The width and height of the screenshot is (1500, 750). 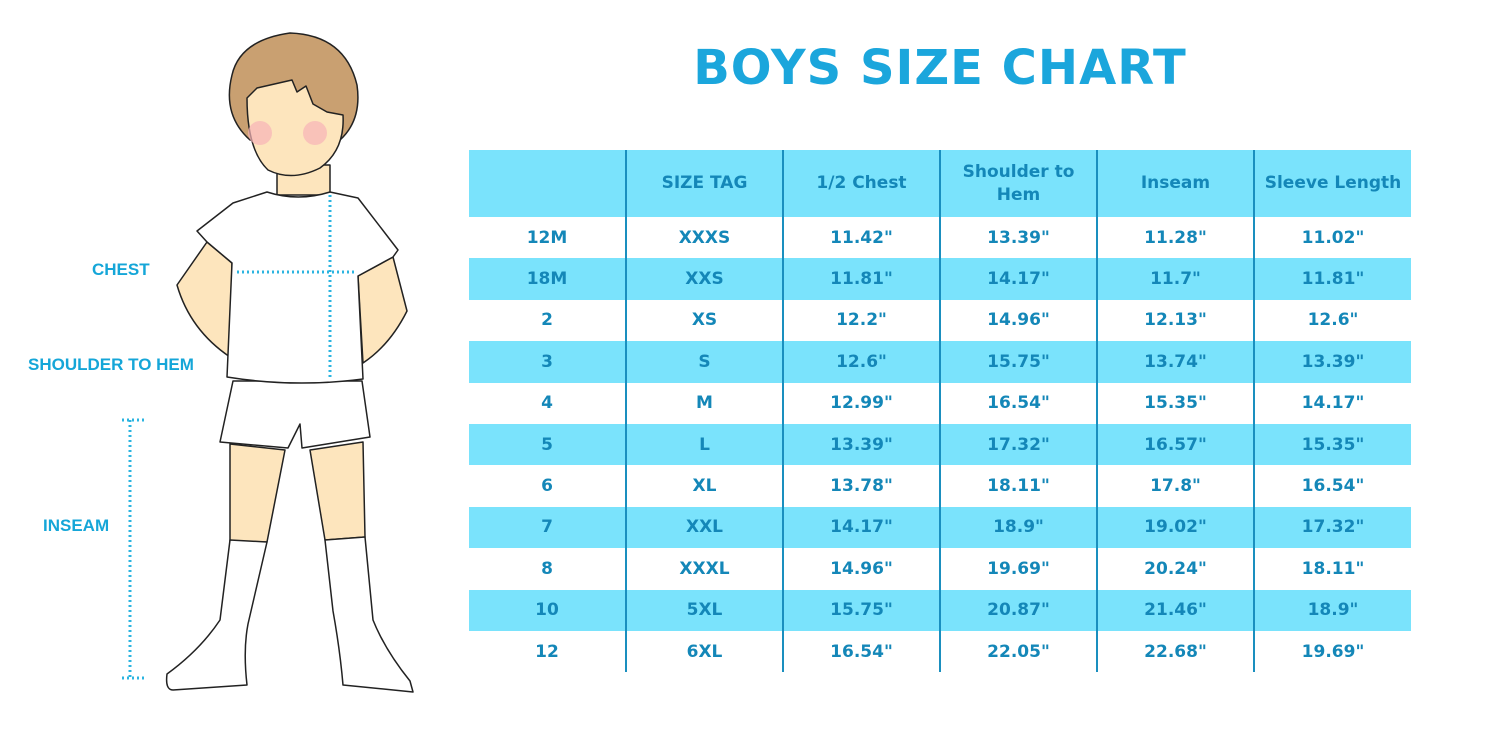 What do you see at coordinates (297, 287) in the screenshot?
I see `shirt` at bounding box center [297, 287].